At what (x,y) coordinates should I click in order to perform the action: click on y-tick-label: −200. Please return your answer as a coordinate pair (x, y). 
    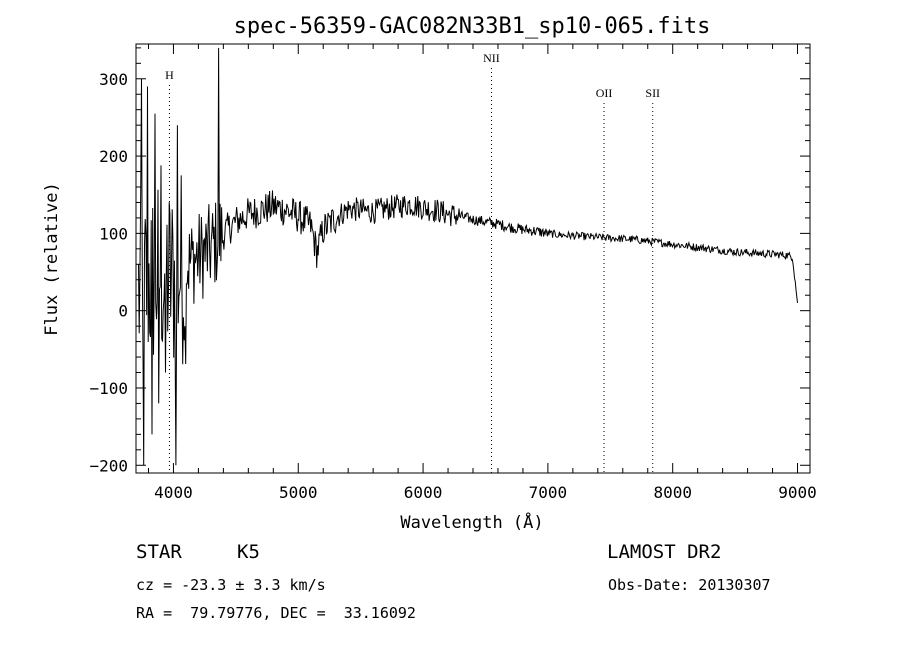
    Looking at the image, I should click on (108, 465).